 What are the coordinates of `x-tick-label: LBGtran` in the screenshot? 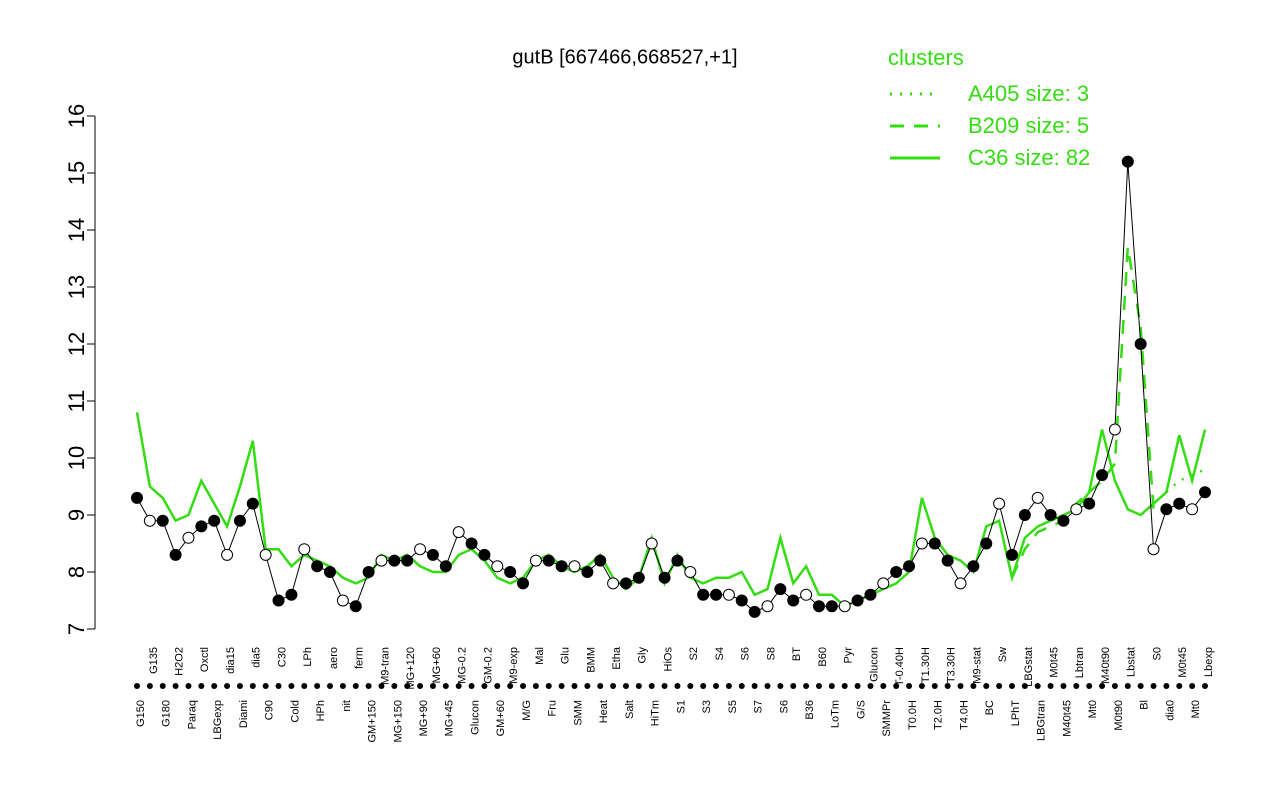 It's located at (1042, 720).